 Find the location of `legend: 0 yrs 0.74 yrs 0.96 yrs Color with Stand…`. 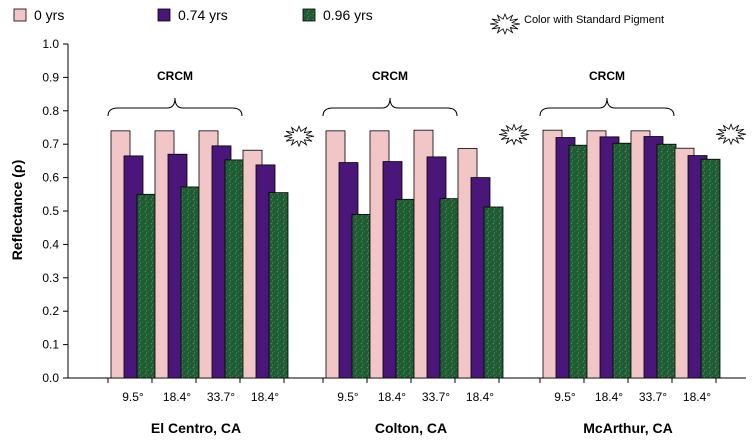

legend: 0 yrs 0.74 yrs 0.96 yrs Color with Stand… is located at coordinates (338, 21).